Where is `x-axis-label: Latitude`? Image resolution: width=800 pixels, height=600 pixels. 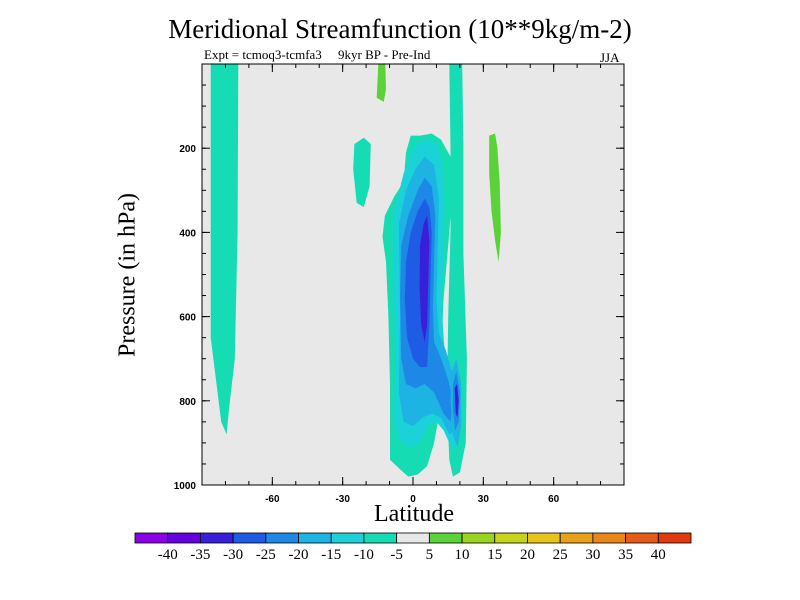
x-axis-label: Latitude is located at coordinates (414, 514).